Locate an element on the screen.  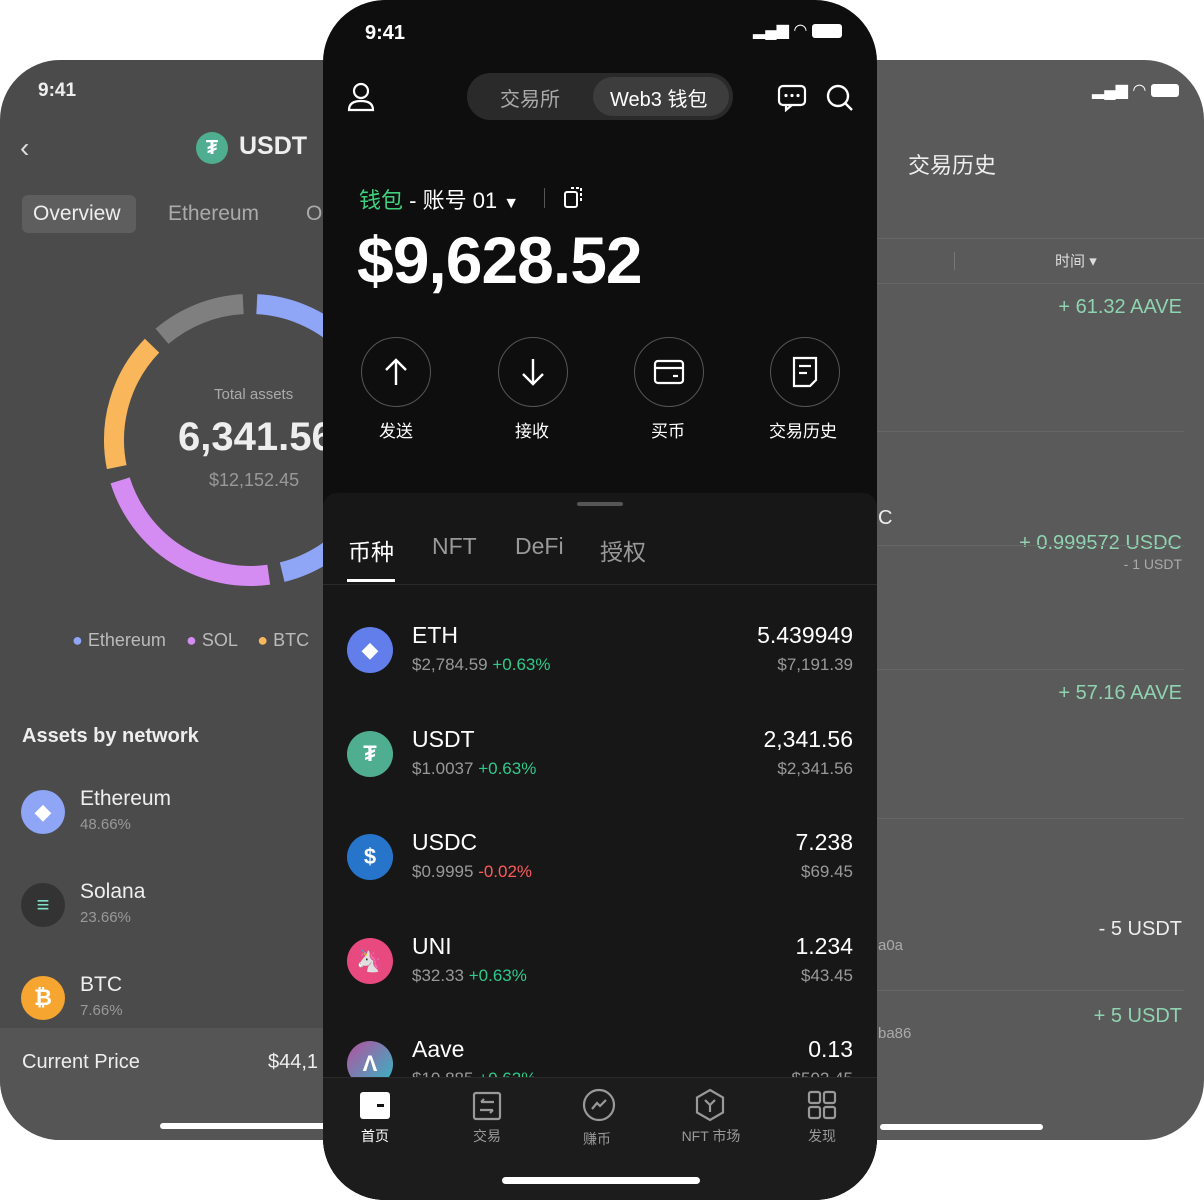
token-row: ₮ USDT $1.0037 +0.63% 2,341.56 $2,341.56 is located at coordinates (600, 757).